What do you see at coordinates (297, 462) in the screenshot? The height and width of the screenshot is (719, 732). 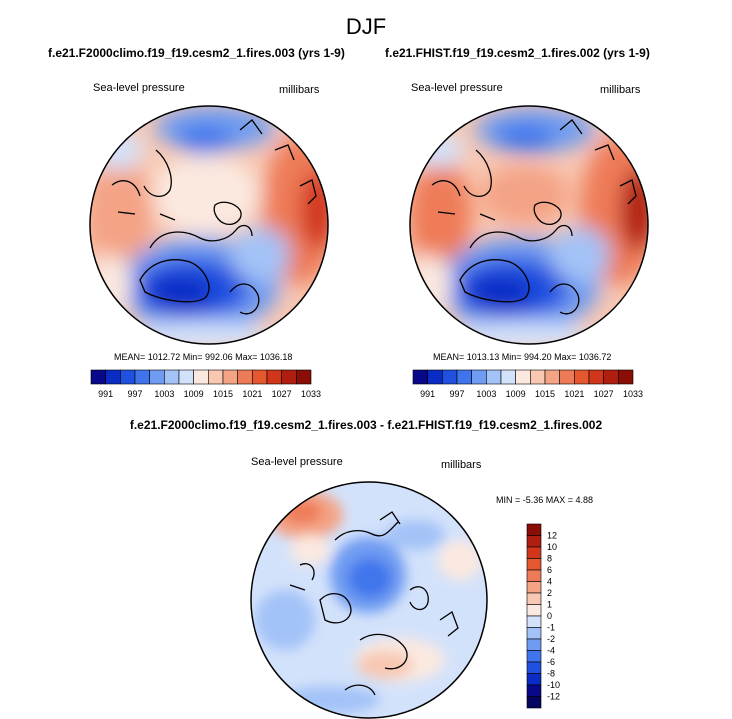 I see `diff-variable-label: Sea-level pressure` at bounding box center [297, 462].